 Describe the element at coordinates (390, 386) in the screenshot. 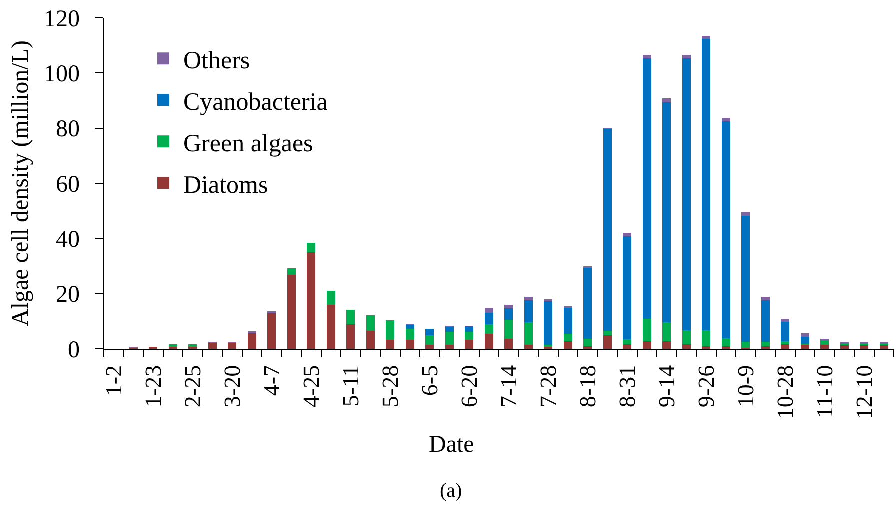

I see `x-tick-label: 5-28` at that location.